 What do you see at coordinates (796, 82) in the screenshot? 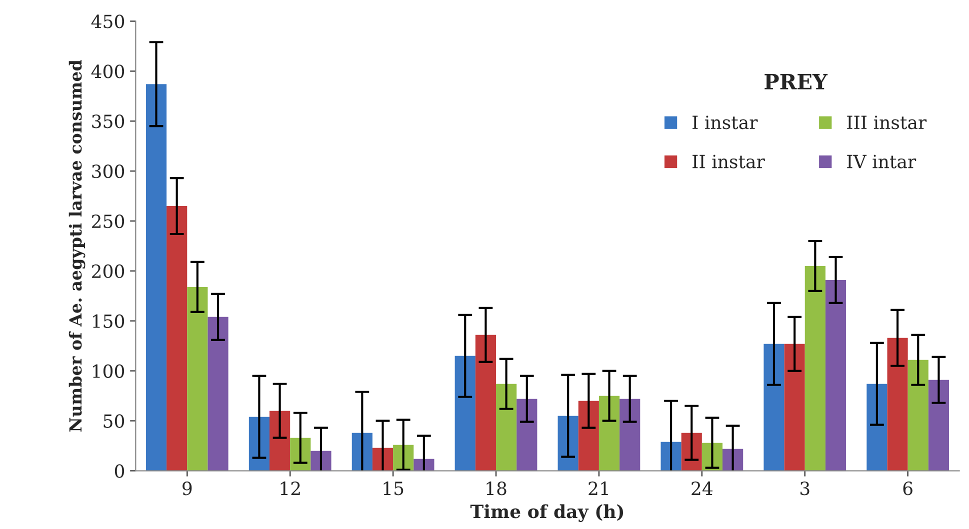
I see `legend-title: PREY` at bounding box center [796, 82].